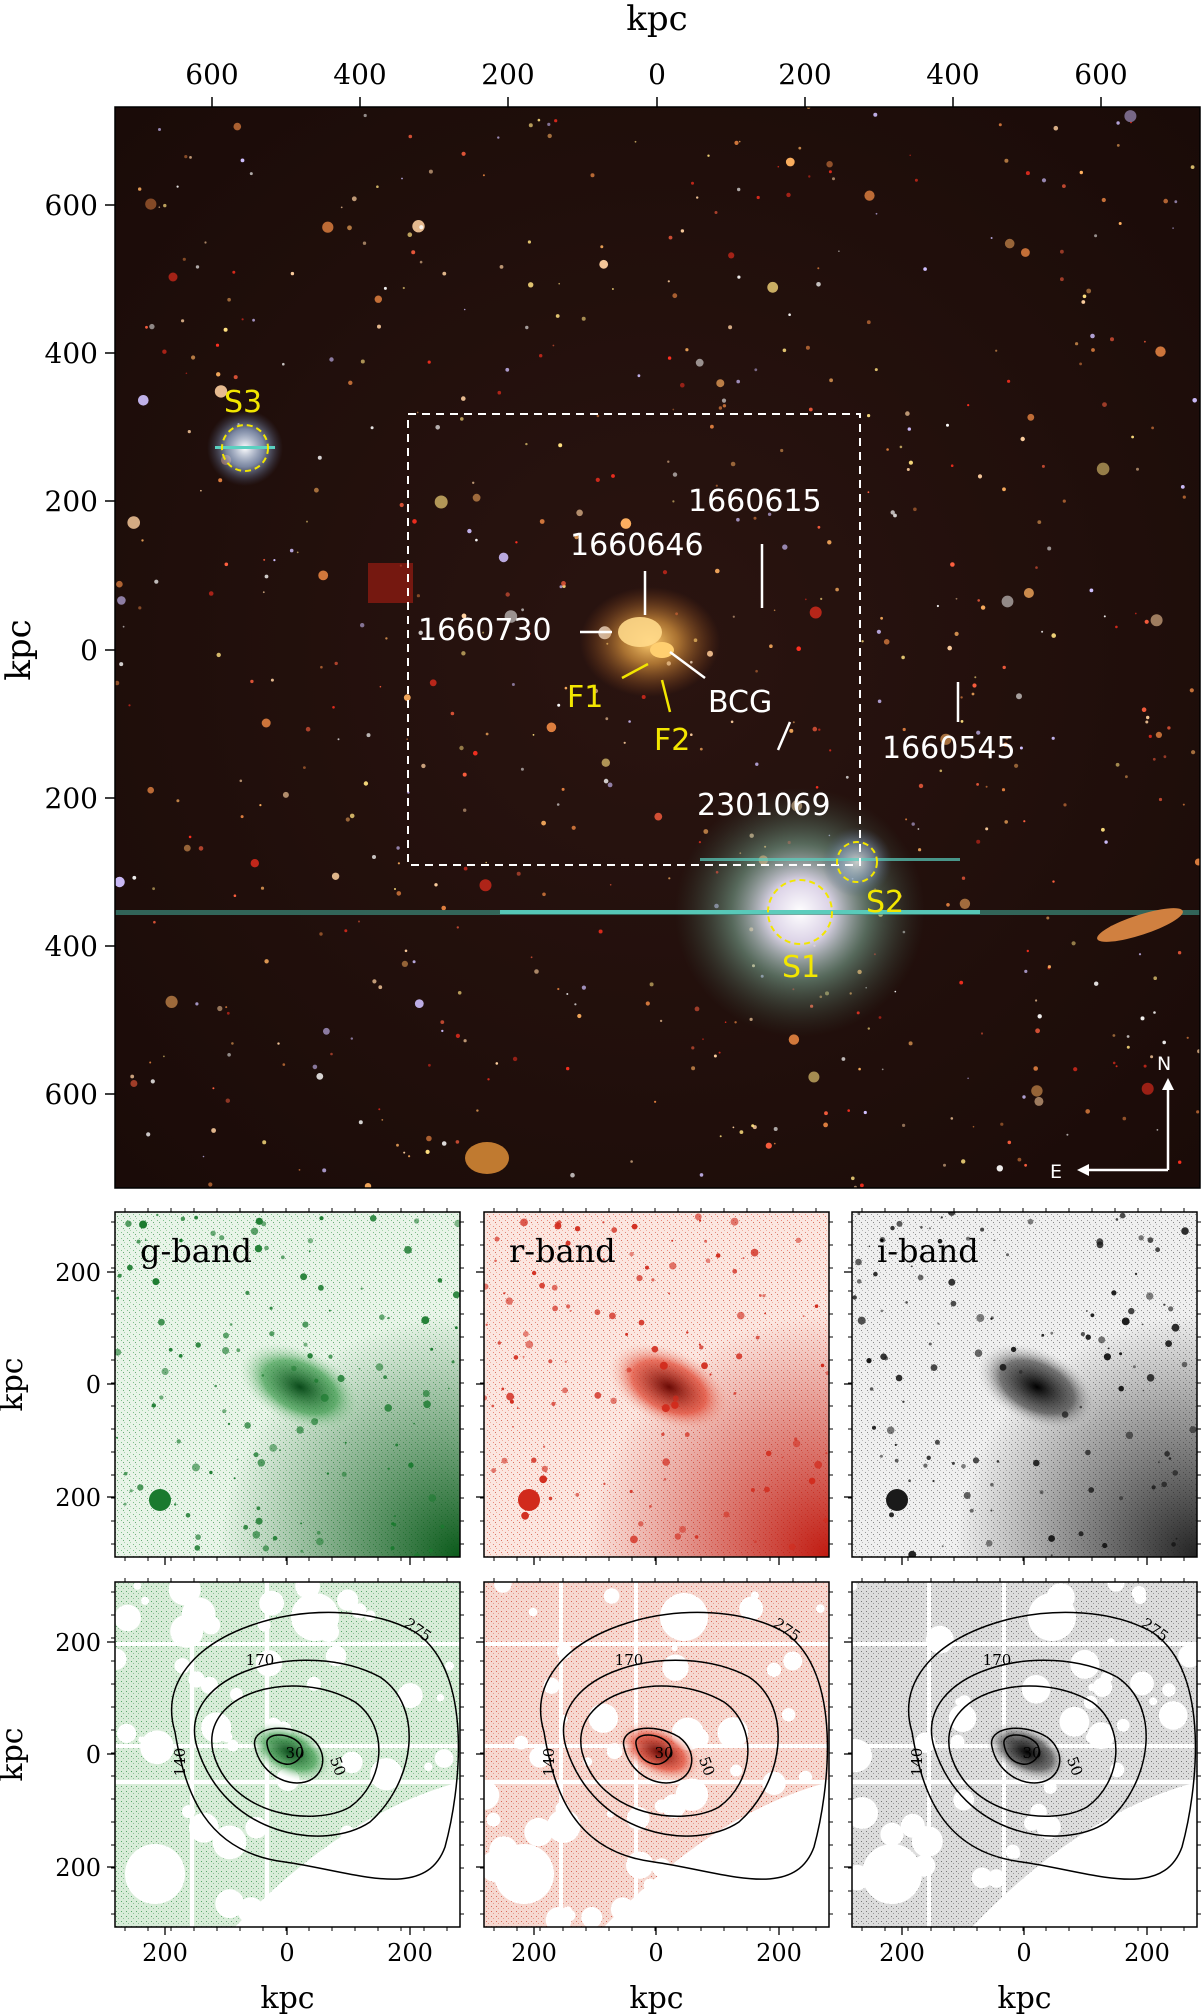  I want to click on small-bottom-tick-label: 200, so click(165, 1953).